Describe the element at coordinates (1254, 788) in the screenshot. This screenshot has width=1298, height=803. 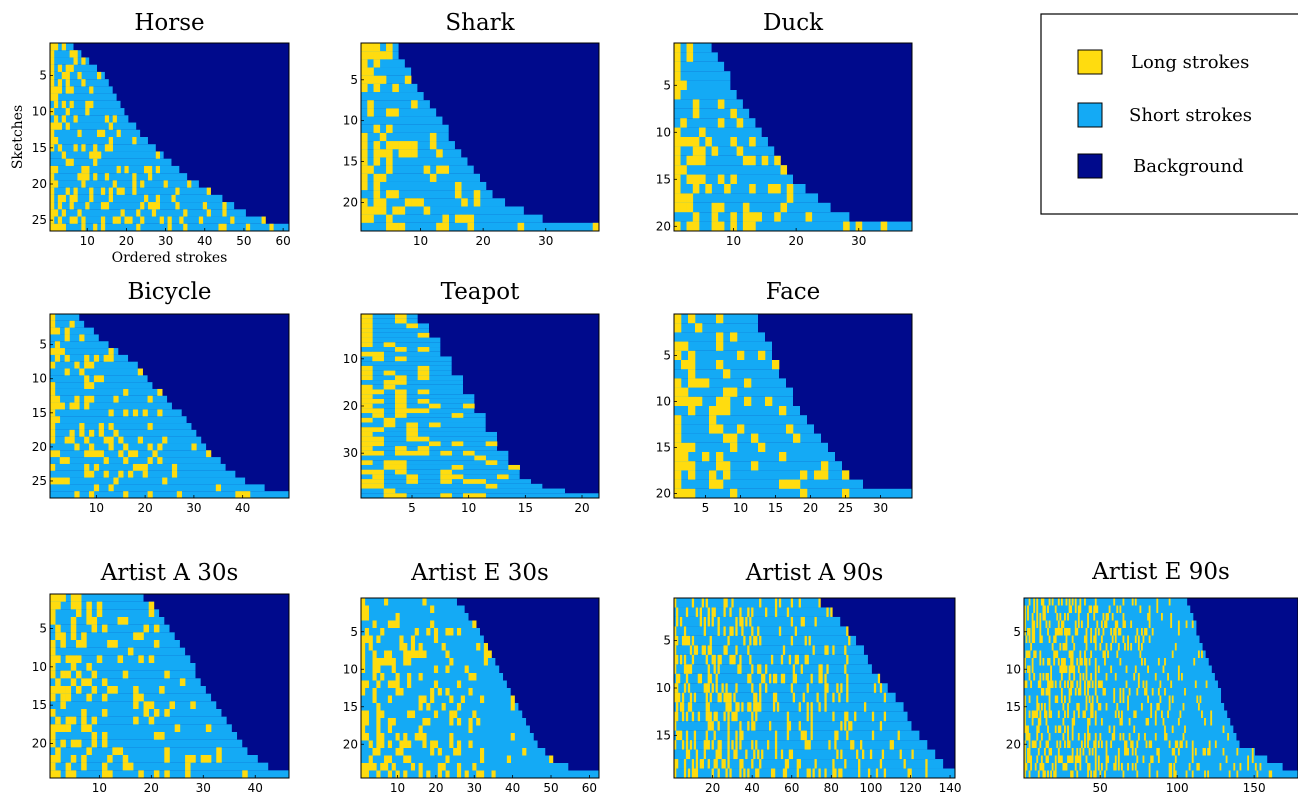
I see `x-tick-label: 150` at that location.